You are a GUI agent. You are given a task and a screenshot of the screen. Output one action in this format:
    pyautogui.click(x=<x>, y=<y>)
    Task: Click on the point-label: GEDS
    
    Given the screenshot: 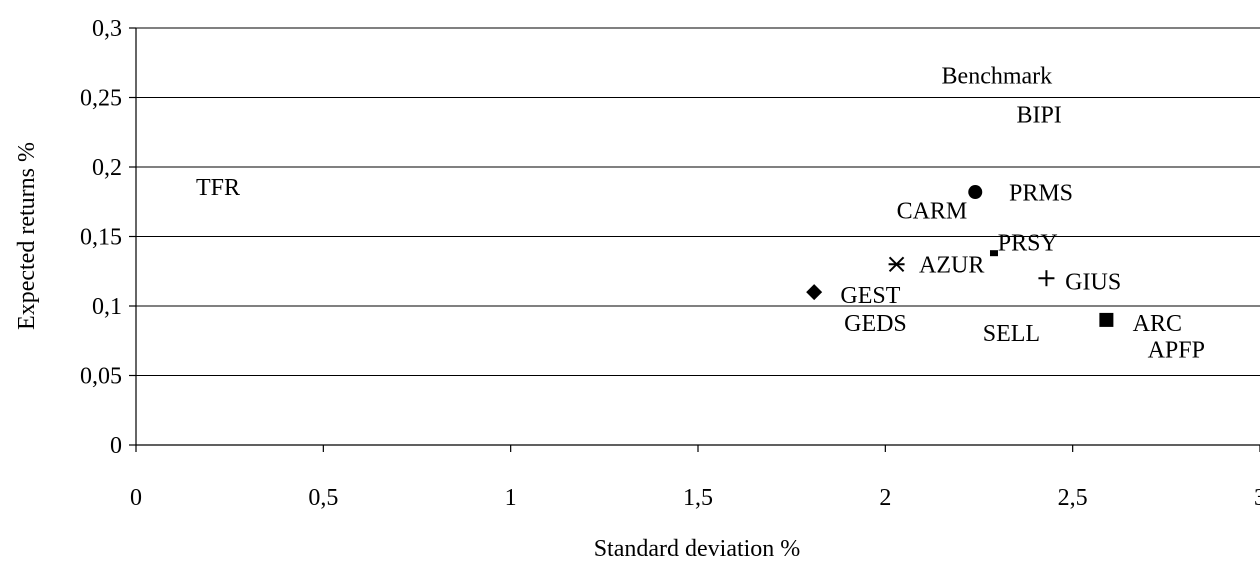 What is the action you would take?
    pyautogui.click(x=875, y=324)
    